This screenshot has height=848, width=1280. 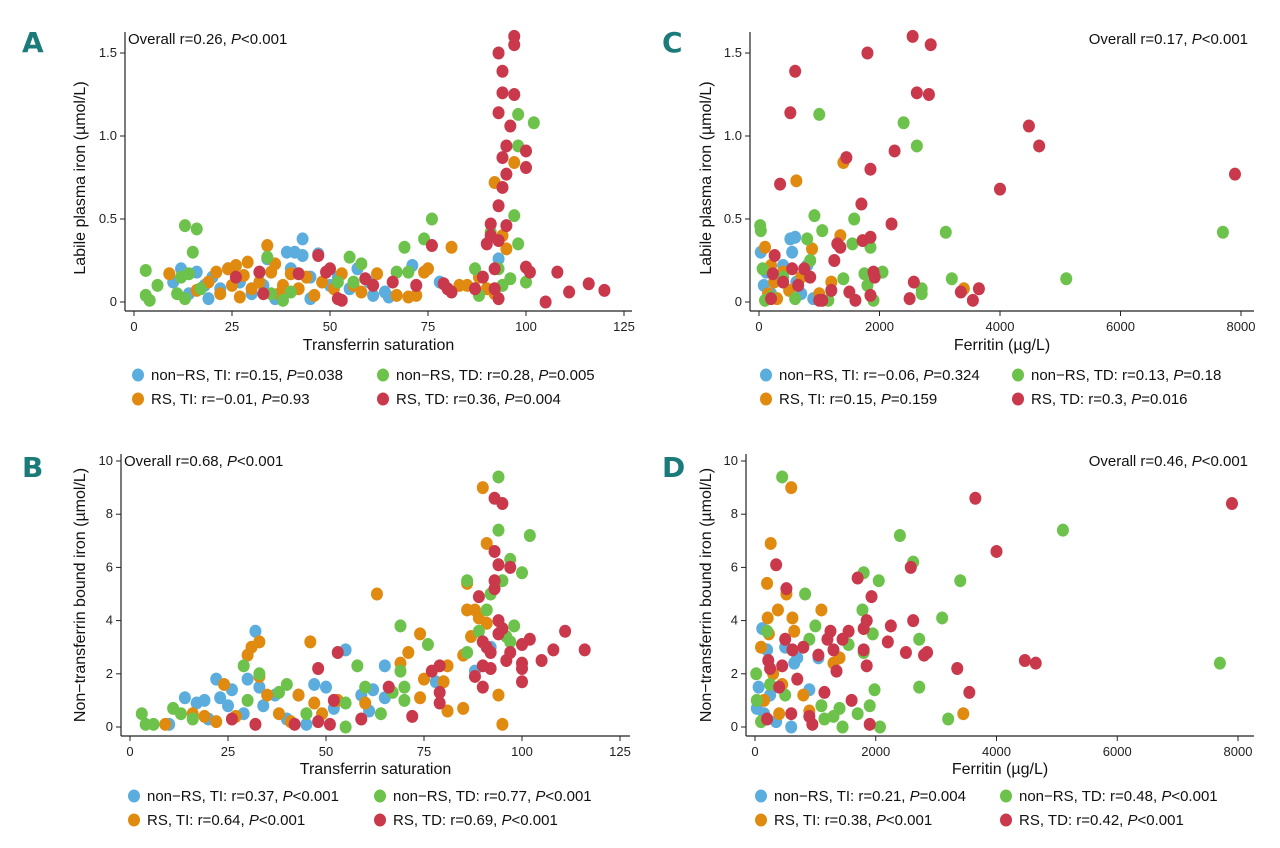 I want to click on legend-item-non-rs-ti: non−RS, TI: r=0.21, P=0.004, so click(x=860, y=796).